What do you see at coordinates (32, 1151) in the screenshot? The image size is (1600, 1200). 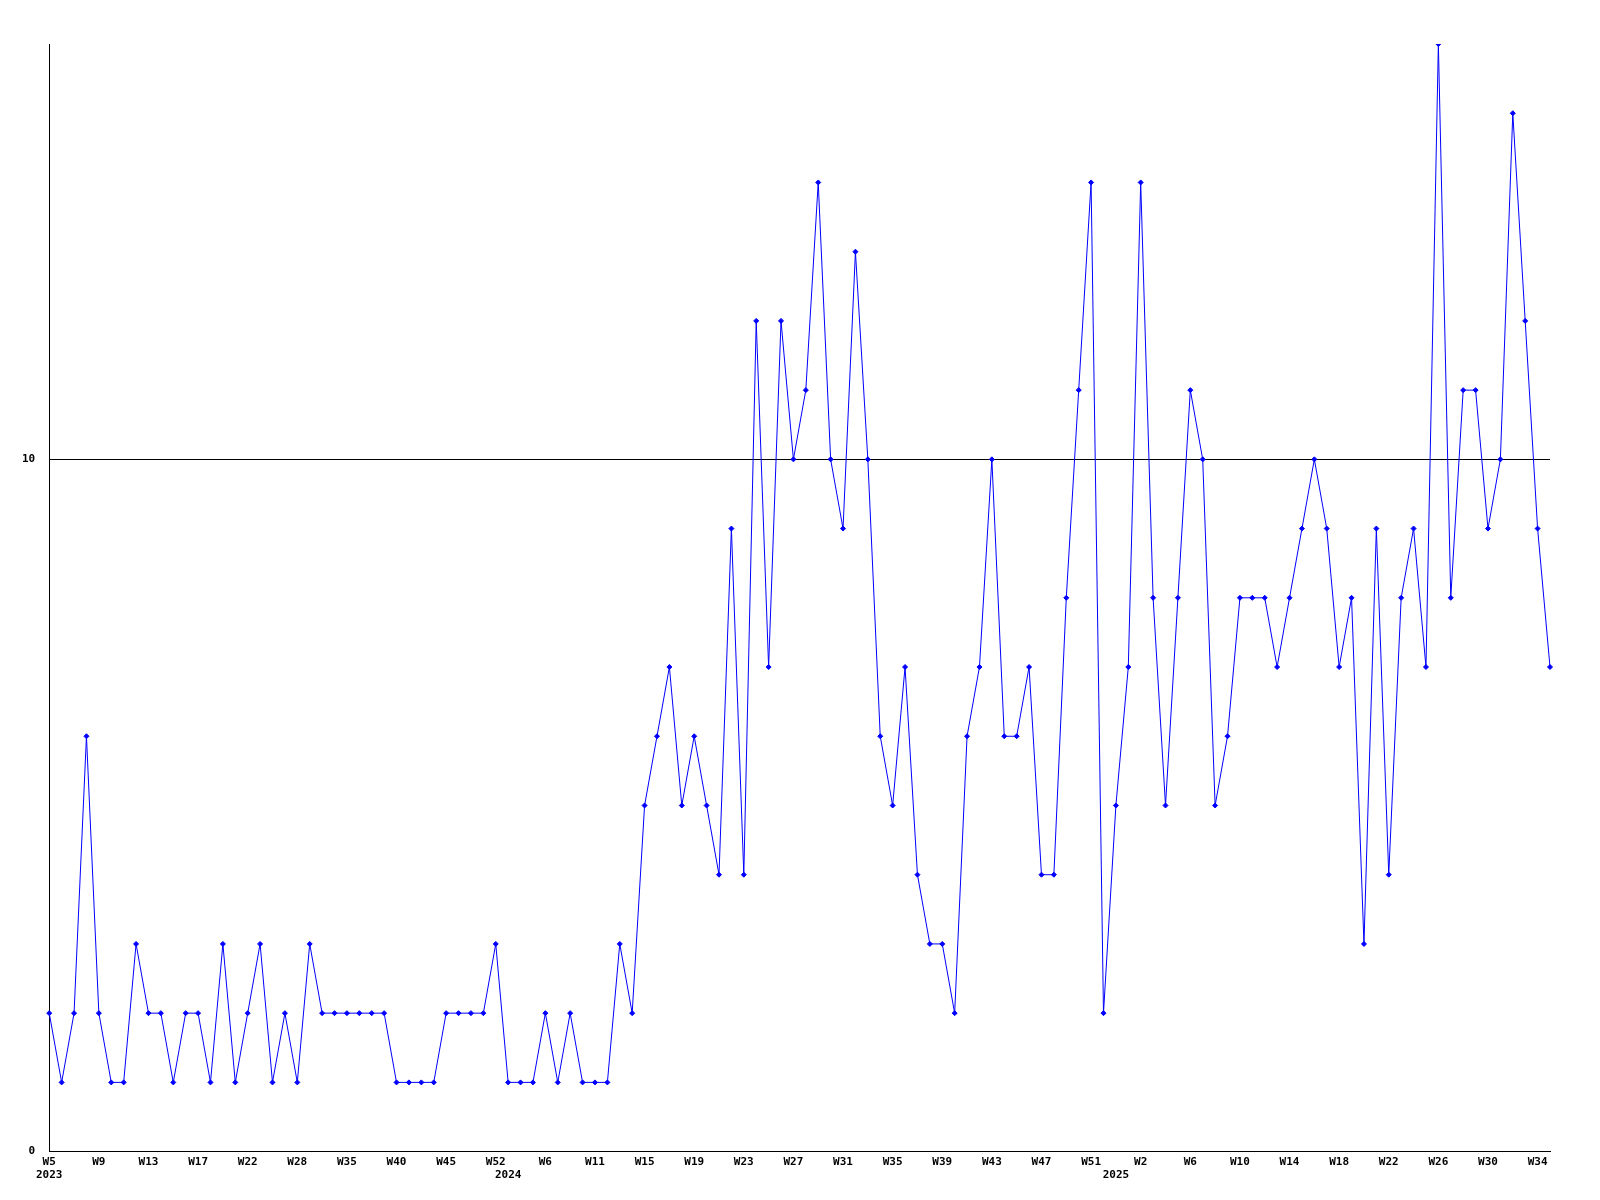 I see `y-tick-label: 0` at bounding box center [32, 1151].